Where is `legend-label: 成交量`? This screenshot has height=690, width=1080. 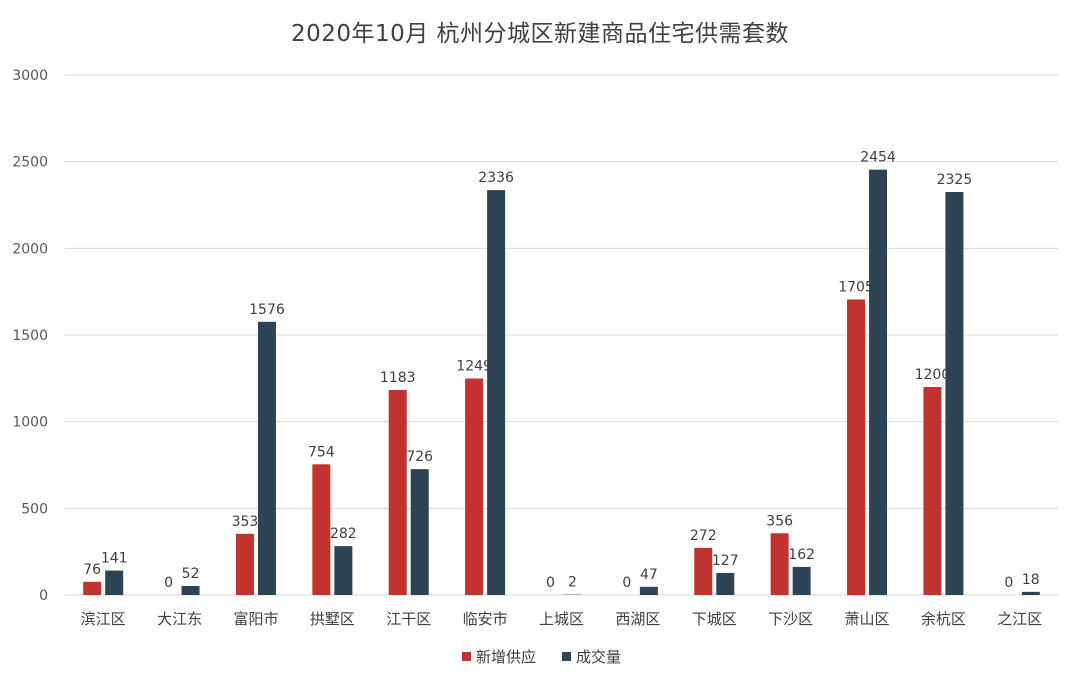
legend-label: 成交量 is located at coordinates (598, 657).